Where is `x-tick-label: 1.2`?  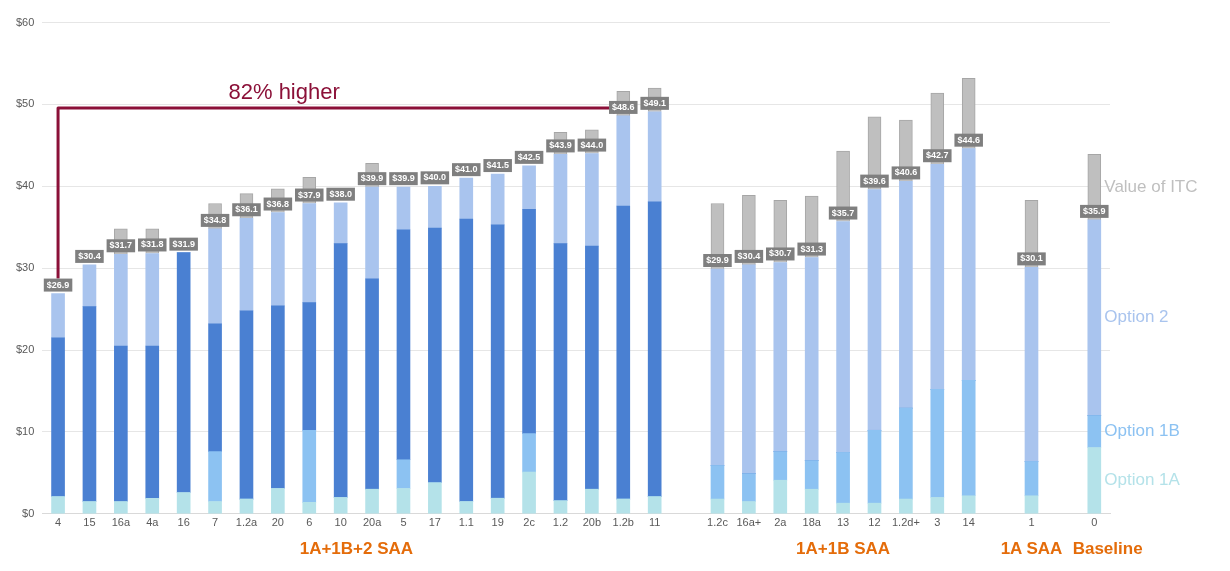 x-tick-label: 1.2 is located at coordinates (560, 522).